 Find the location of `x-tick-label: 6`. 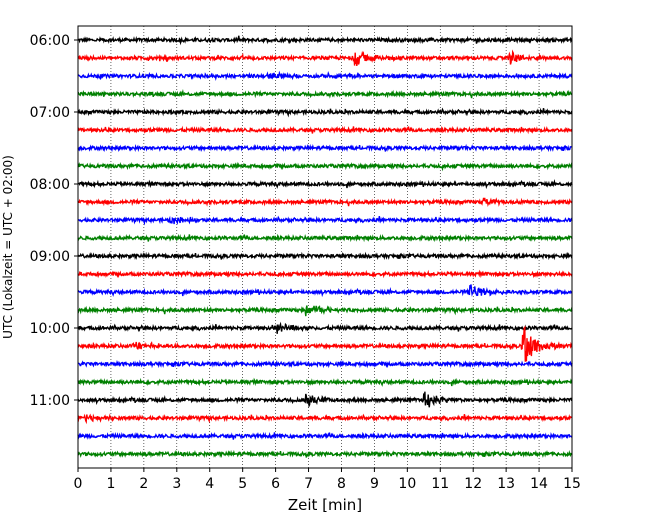

x-tick-label: 6 is located at coordinates (275, 484).